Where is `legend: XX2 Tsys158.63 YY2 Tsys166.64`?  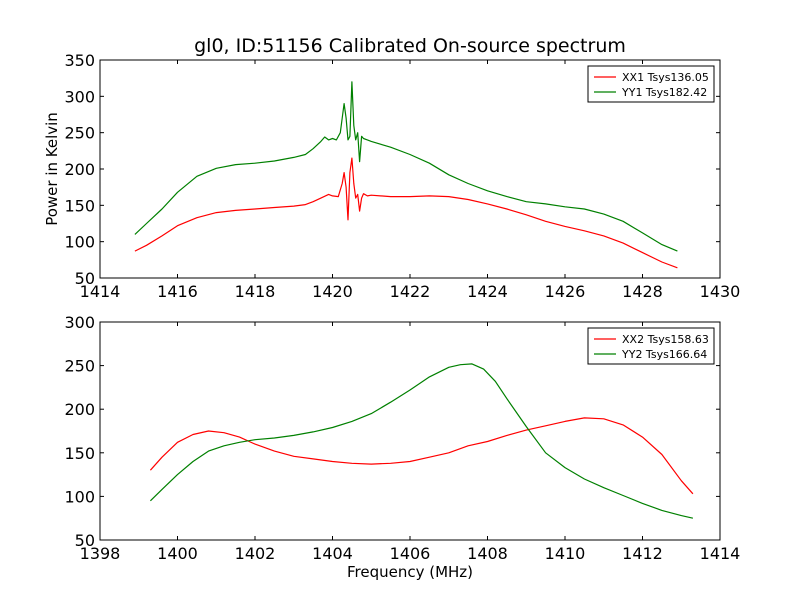
legend: XX2 Tsys158.63 YY2 Tsys166.64 is located at coordinates (651, 346).